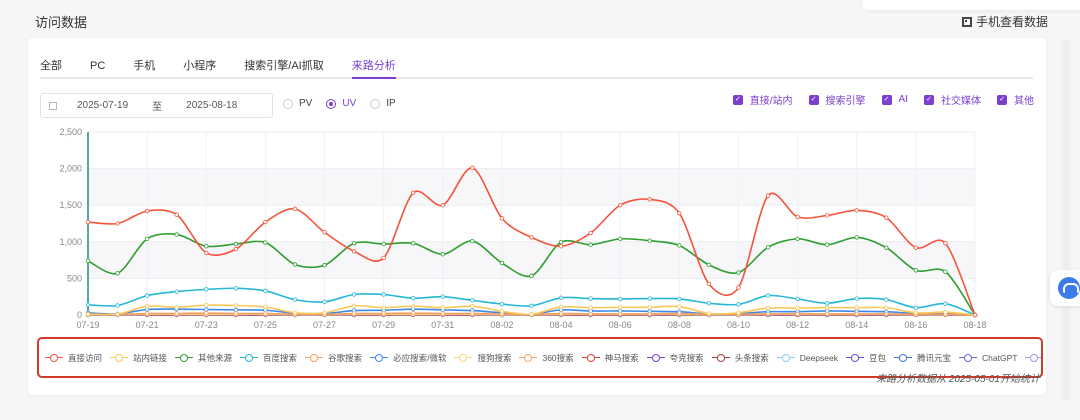 Image resolution: width=1080 pixels, height=420 pixels. What do you see at coordinates (1012, 22) in the screenshot?
I see `mobile-view-label: 手机查看数据` at bounding box center [1012, 22].